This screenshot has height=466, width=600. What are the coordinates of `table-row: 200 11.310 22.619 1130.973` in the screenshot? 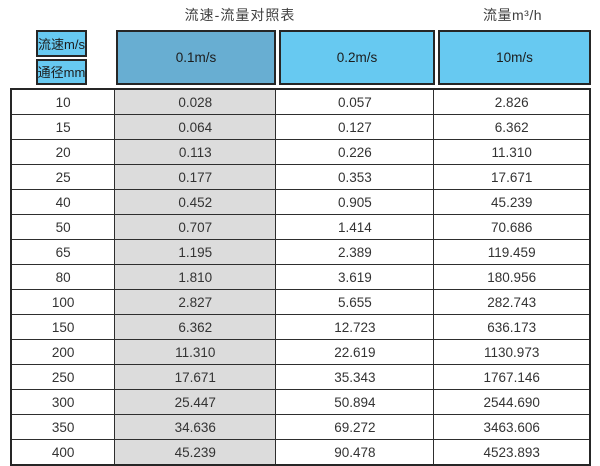 It's located at (300, 352).